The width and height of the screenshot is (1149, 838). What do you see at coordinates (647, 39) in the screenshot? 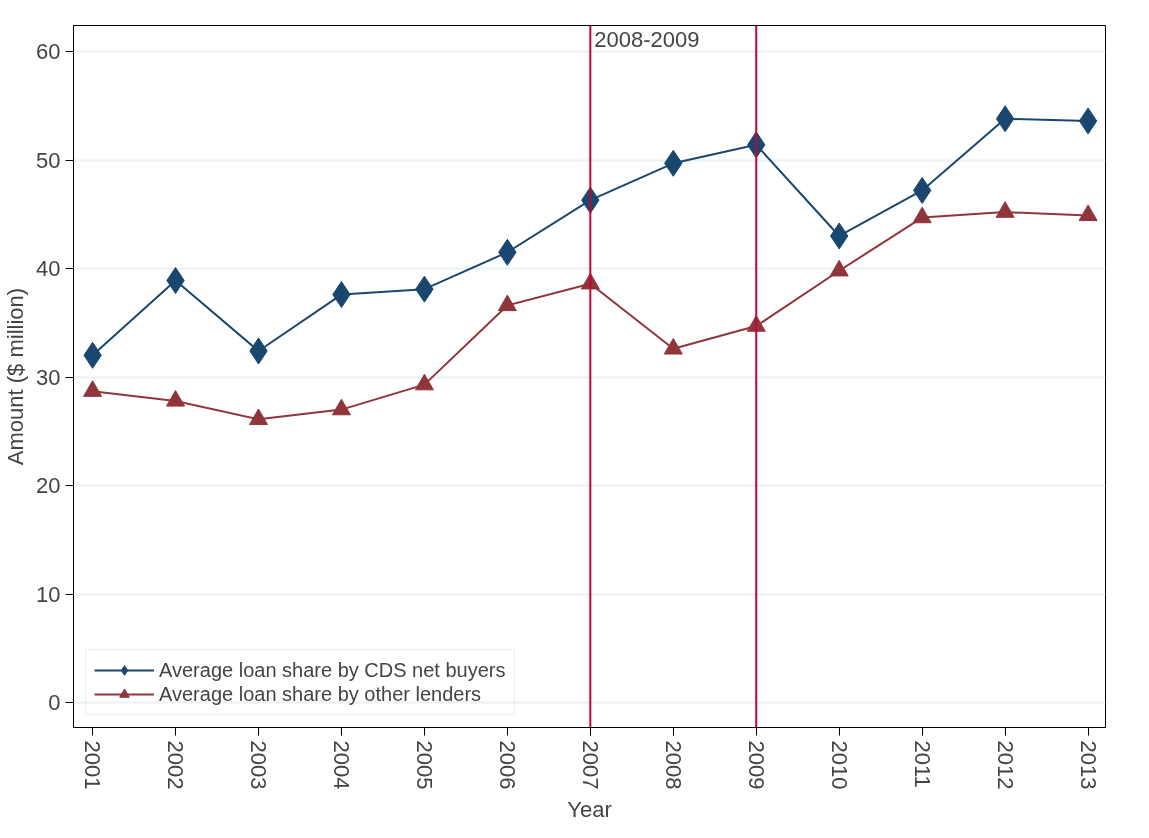
I see `annotation: 2008-2009` at bounding box center [647, 39].